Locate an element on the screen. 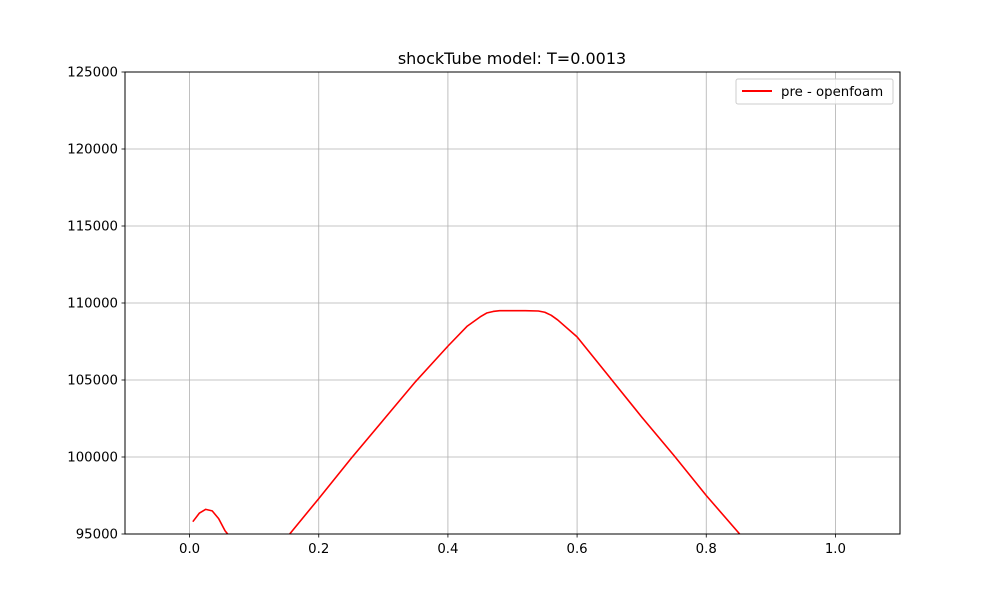 This screenshot has width=1000, height=600. y-tick-label: 105000 is located at coordinates (92, 381).